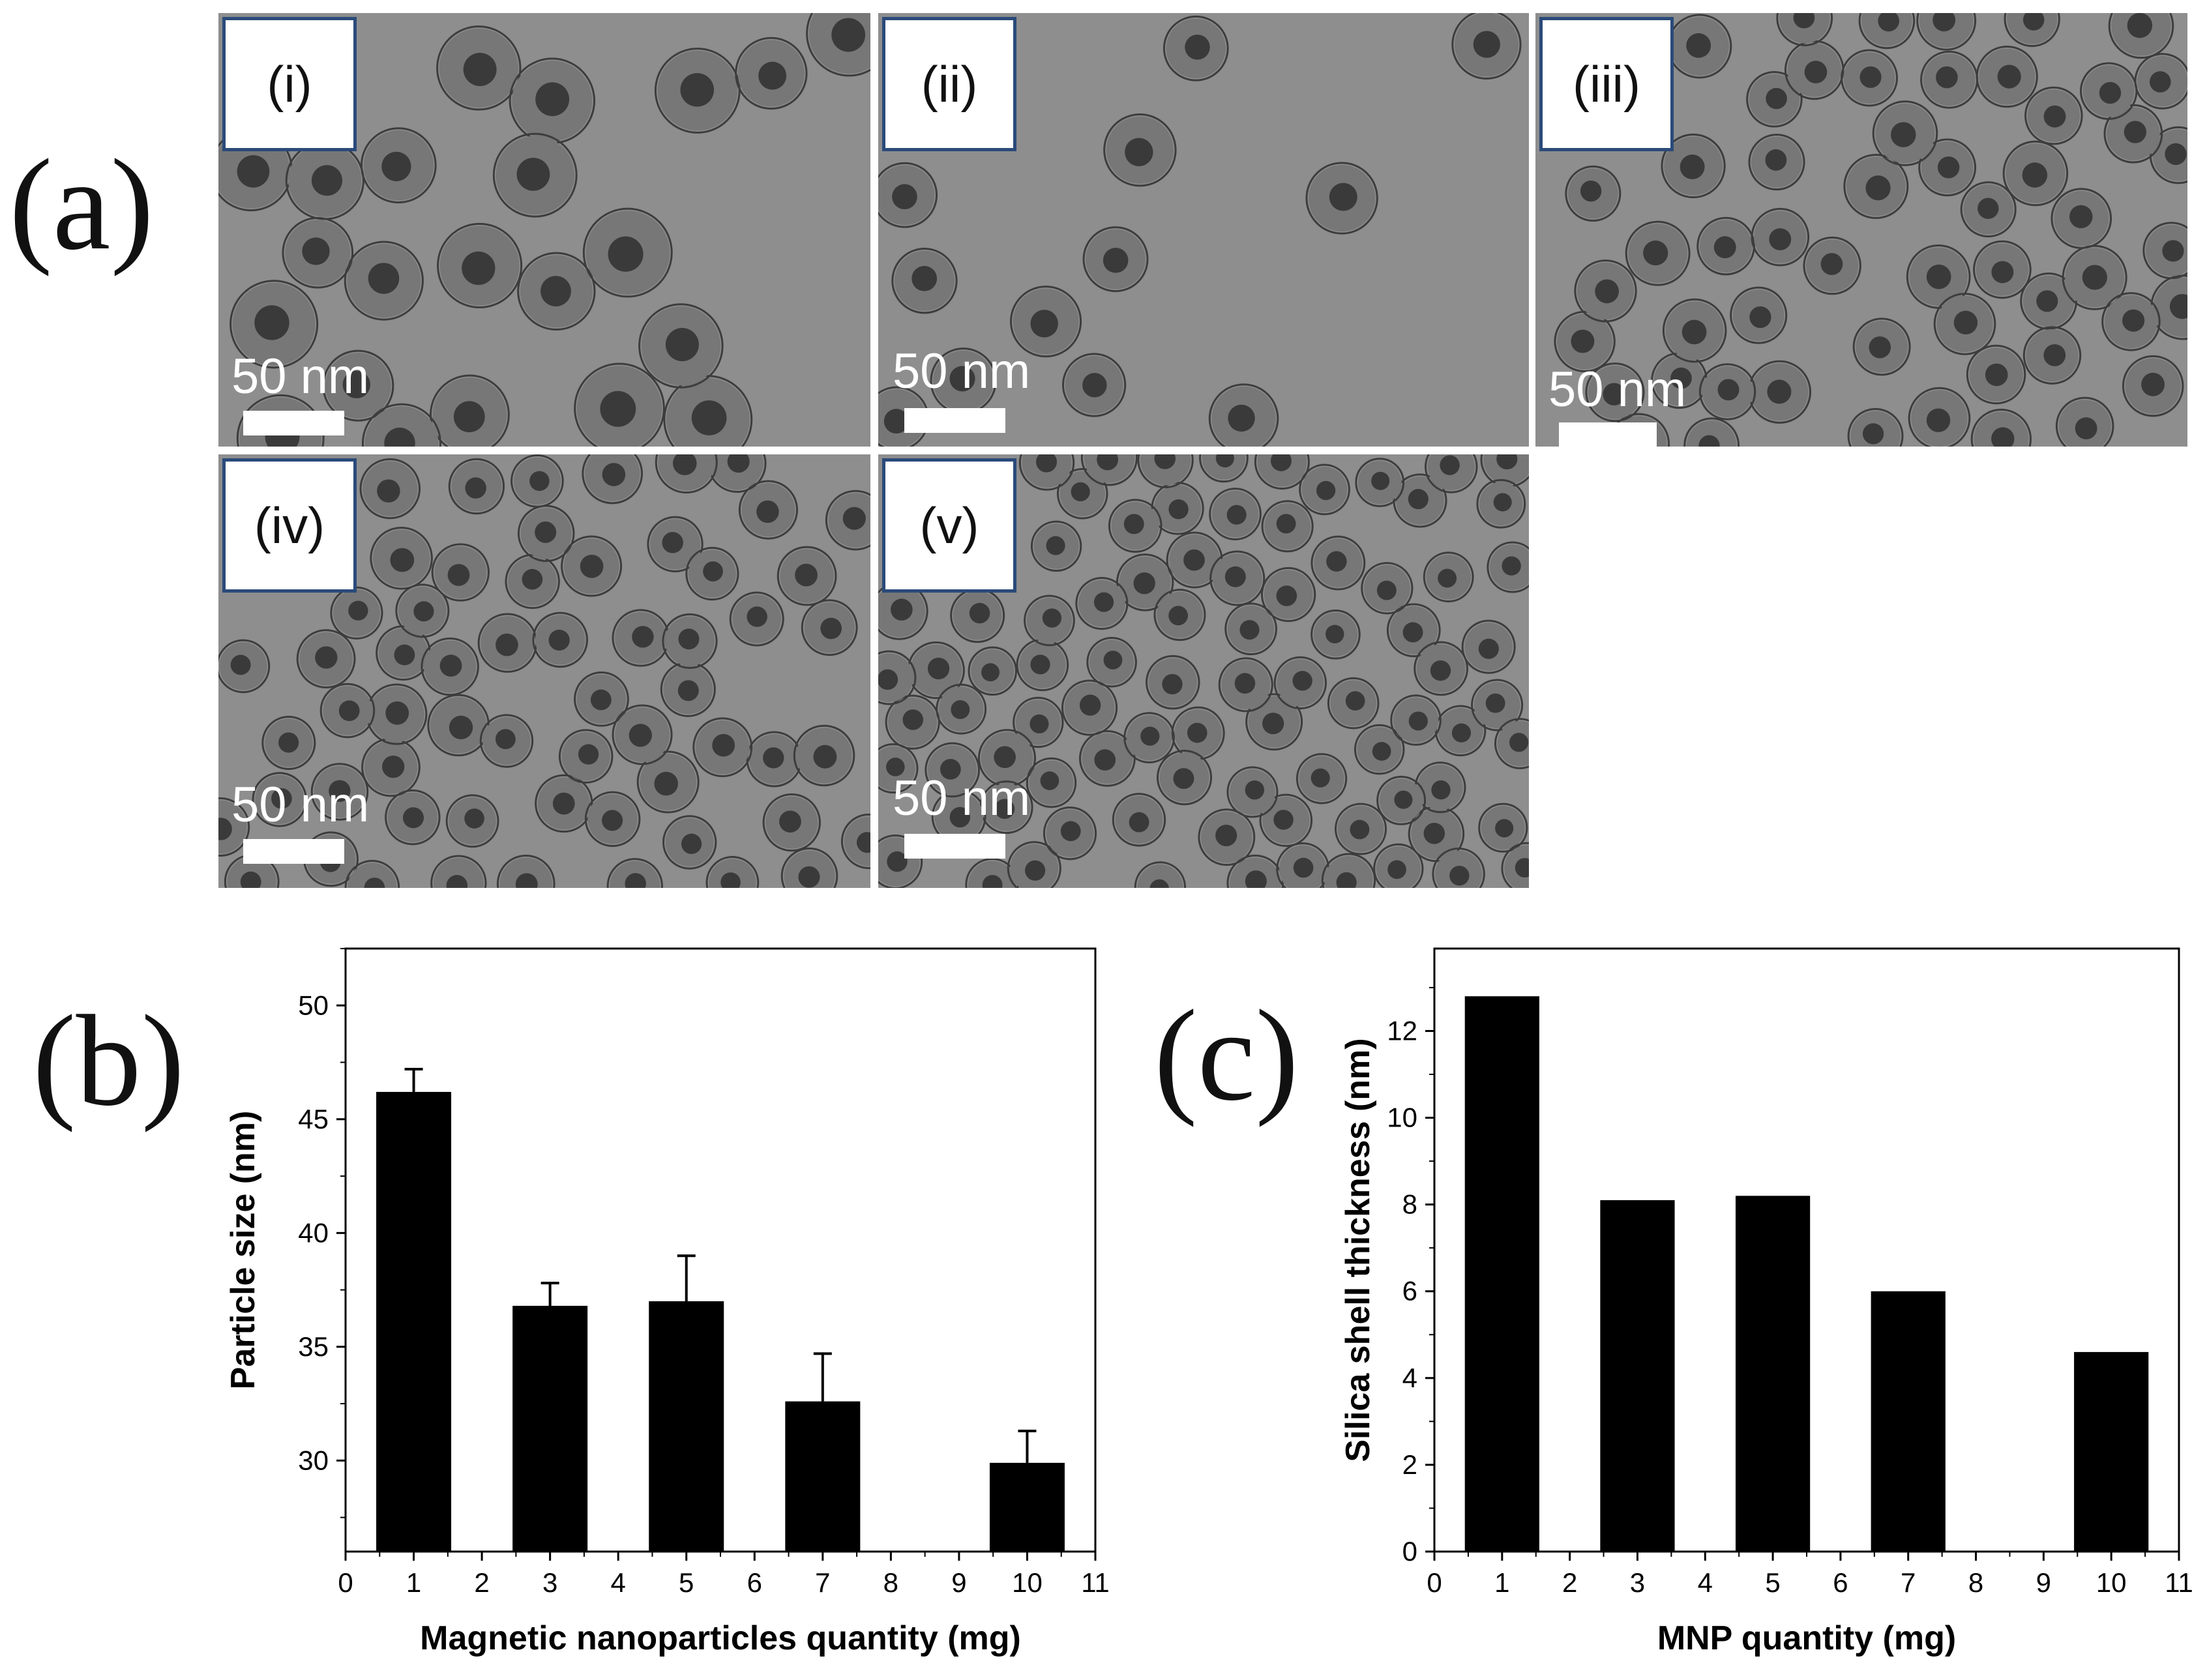 This screenshot has width=2192, height=1680. What do you see at coordinates (1975, 1582) in the screenshot?
I see `x-tick-label: 8` at bounding box center [1975, 1582].